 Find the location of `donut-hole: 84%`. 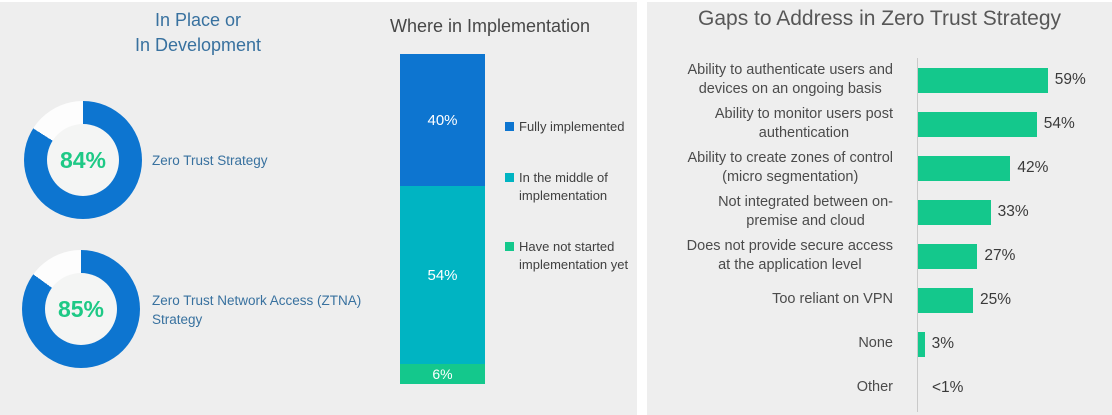

donut-hole: 84% is located at coordinates (83, 160).